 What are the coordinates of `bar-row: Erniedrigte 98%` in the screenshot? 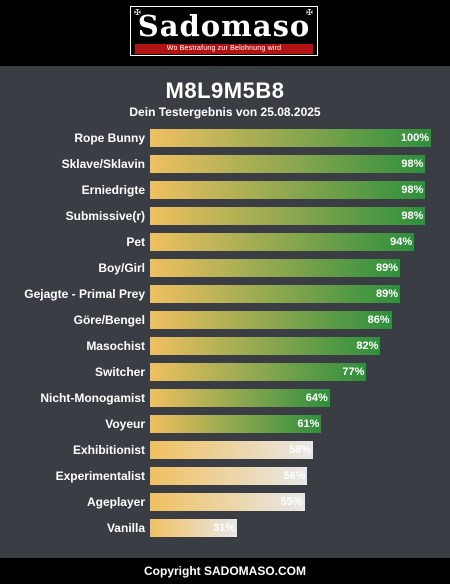 It's located at (225, 190).